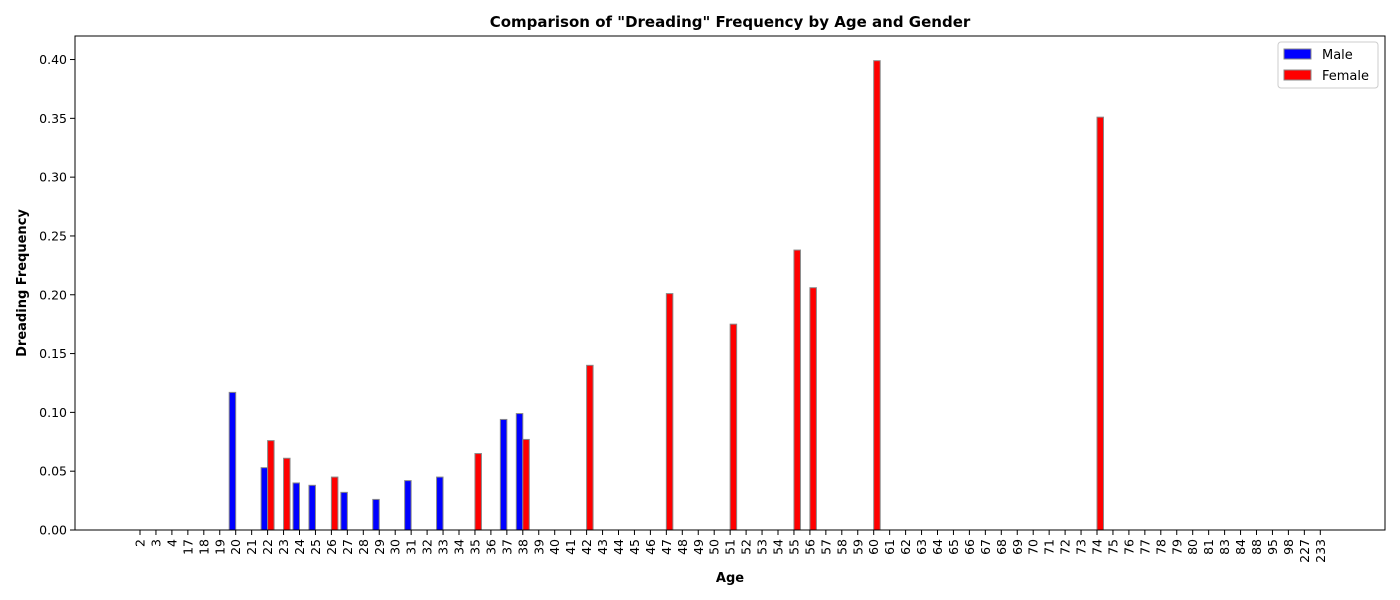  Describe the element at coordinates (1297, 54) in the screenshot. I see `legend-swatch-male` at that location.